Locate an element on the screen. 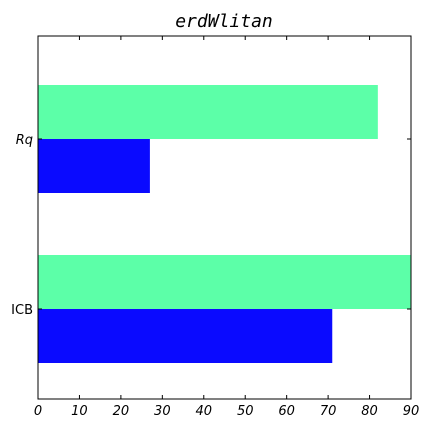 The image size is (432, 432). x-tick-label-50: 50 is located at coordinates (245, 411).